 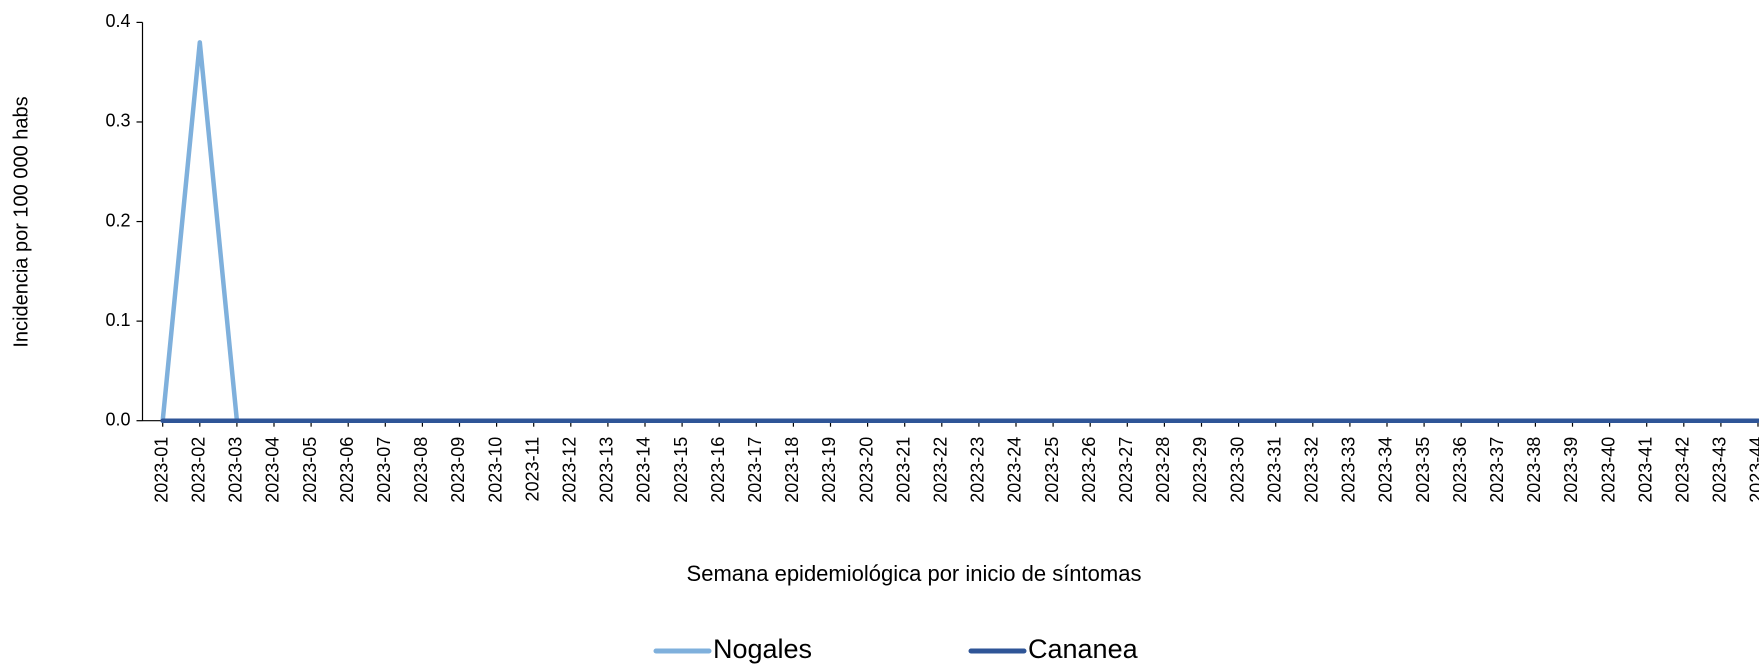 What do you see at coordinates (1089, 470) in the screenshot?
I see `x-tick-label: 2023-26` at bounding box center [1089, 470].